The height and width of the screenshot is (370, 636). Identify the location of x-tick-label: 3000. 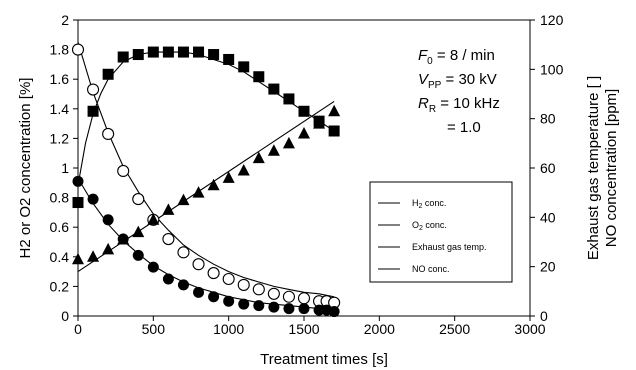
(529, 329).